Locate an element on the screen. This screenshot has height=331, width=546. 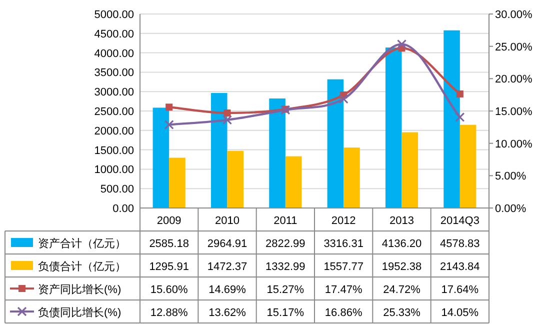
x-tick-label: 2013 is located at coordinates (402, 221).